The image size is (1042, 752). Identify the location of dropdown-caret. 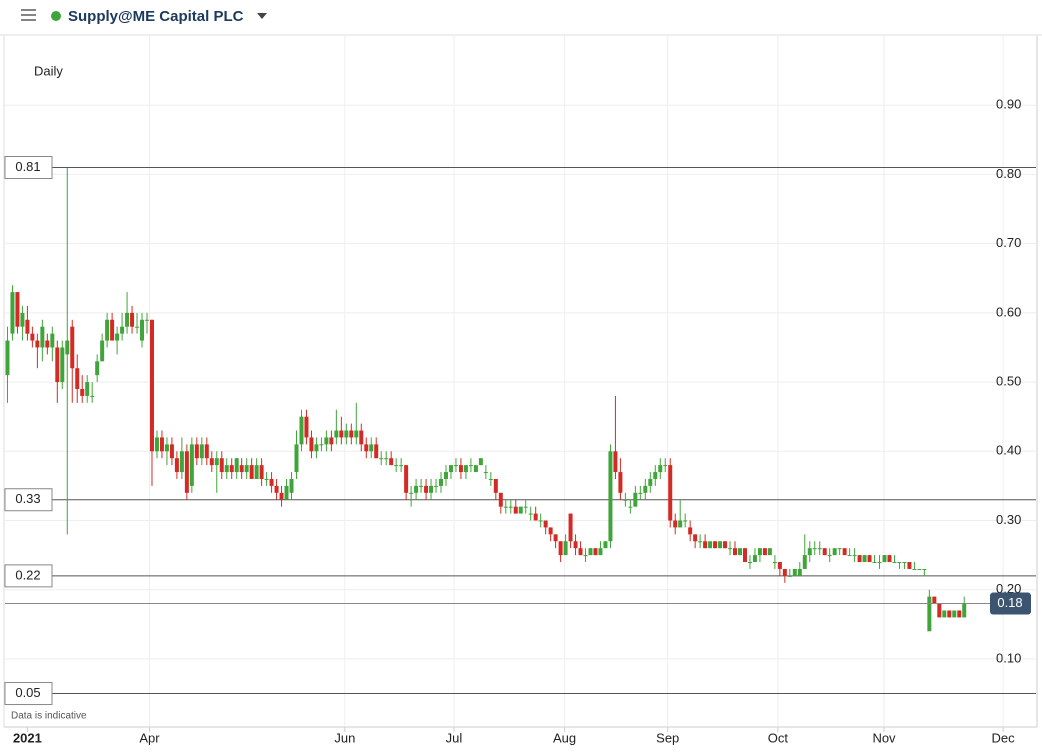
(262, 16).